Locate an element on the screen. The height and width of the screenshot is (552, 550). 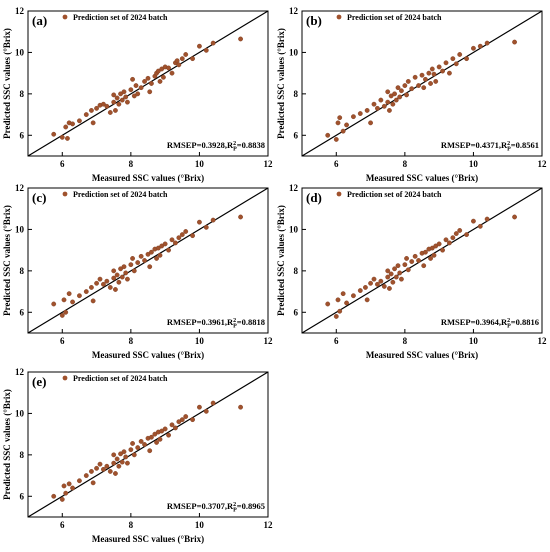
metric-text: RMSEP=0.4371,R2 P=0.8561 is located at coordinates (490, 146).